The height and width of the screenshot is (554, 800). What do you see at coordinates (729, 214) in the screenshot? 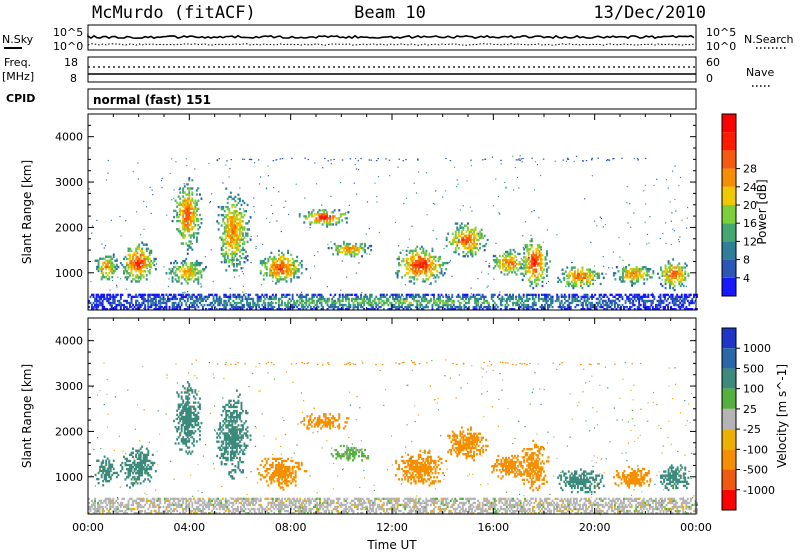
I see `colorbar-swatch` at bounding box center [729, 214].